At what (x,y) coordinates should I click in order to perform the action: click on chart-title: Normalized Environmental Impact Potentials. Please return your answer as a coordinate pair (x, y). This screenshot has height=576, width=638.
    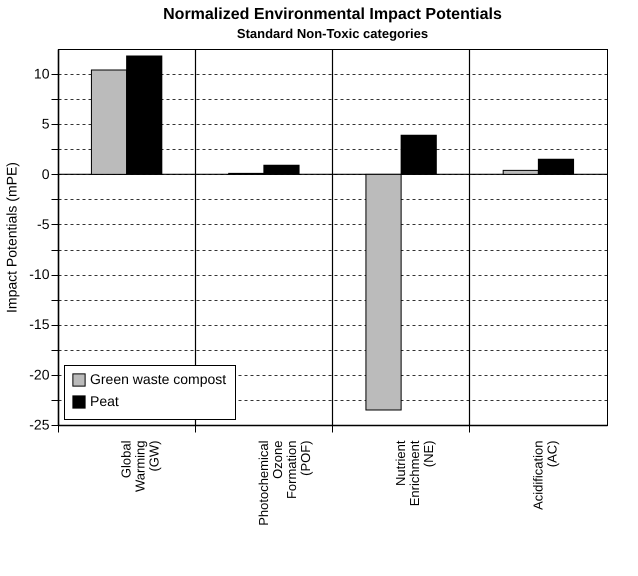
    Looking at the image, I should click on (332, 14).